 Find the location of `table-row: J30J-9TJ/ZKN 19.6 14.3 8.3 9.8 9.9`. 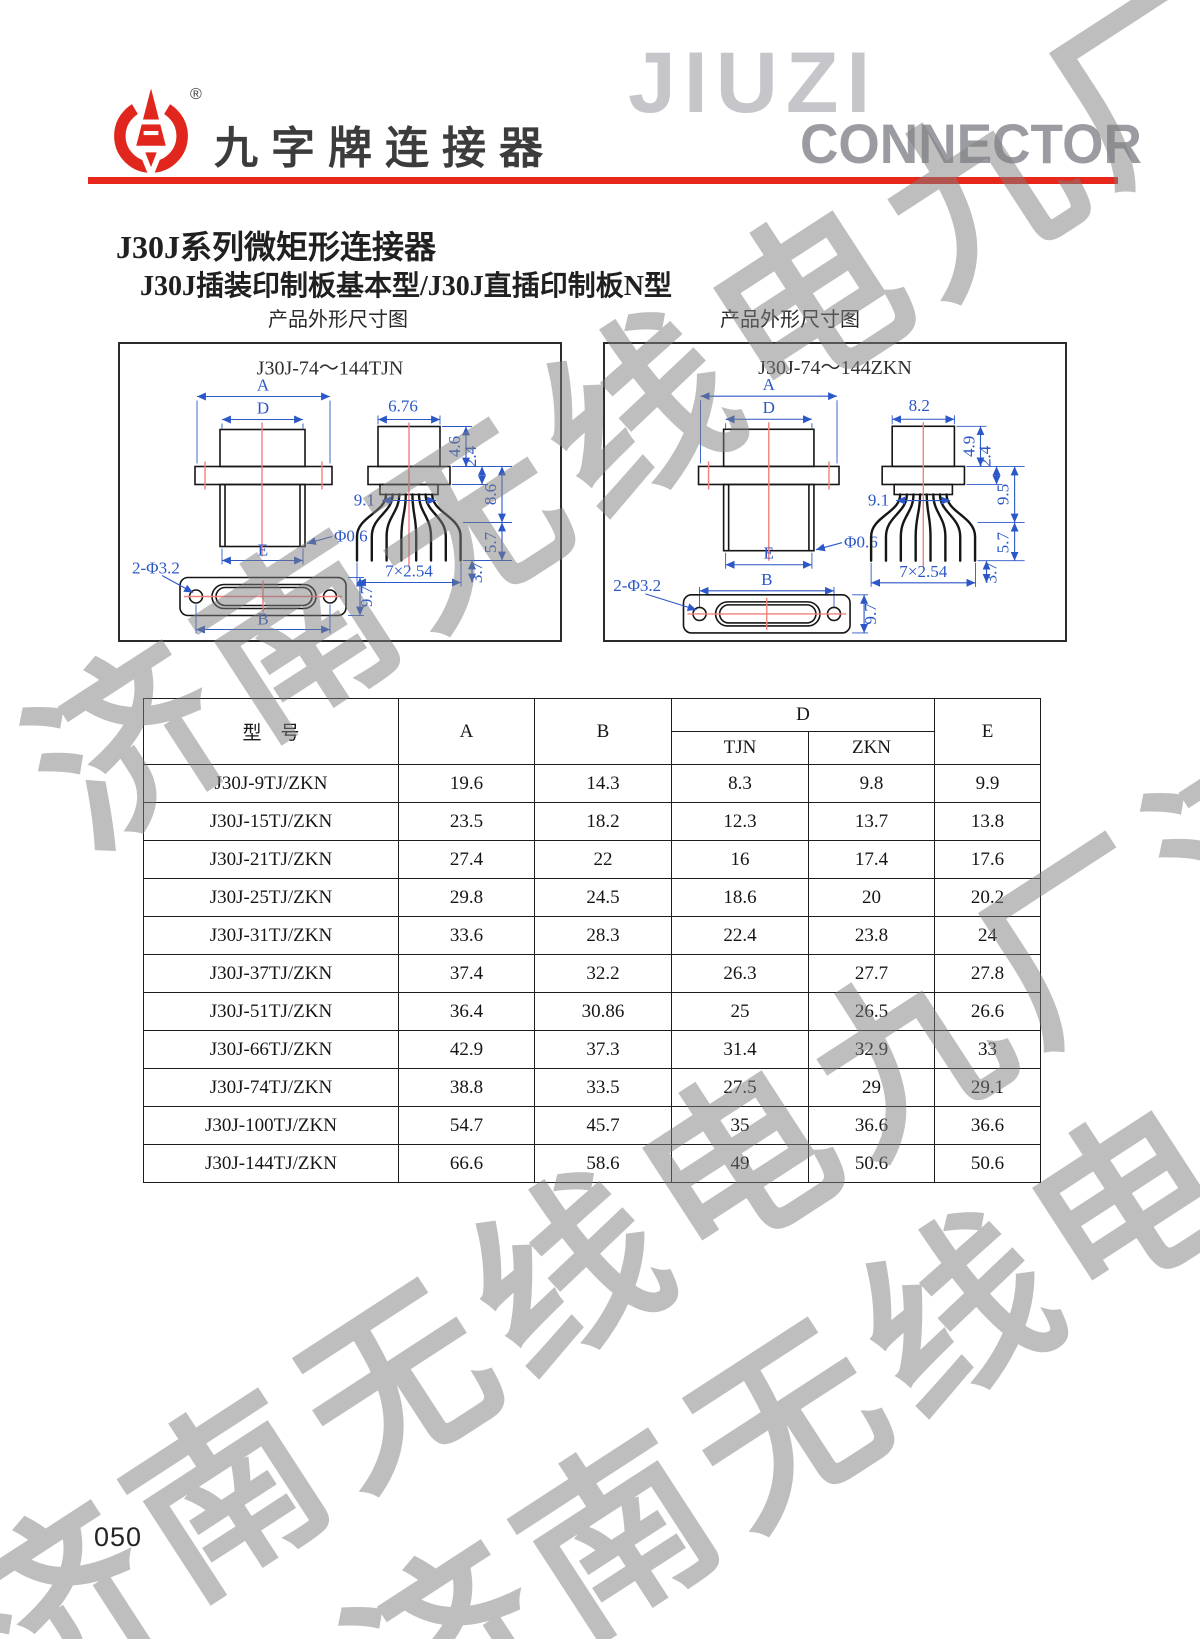

table-row: J30J-9TJ/ZKN 19.6 14.3 8.3 9.8 9.9 is located at coordinates (592, 783).